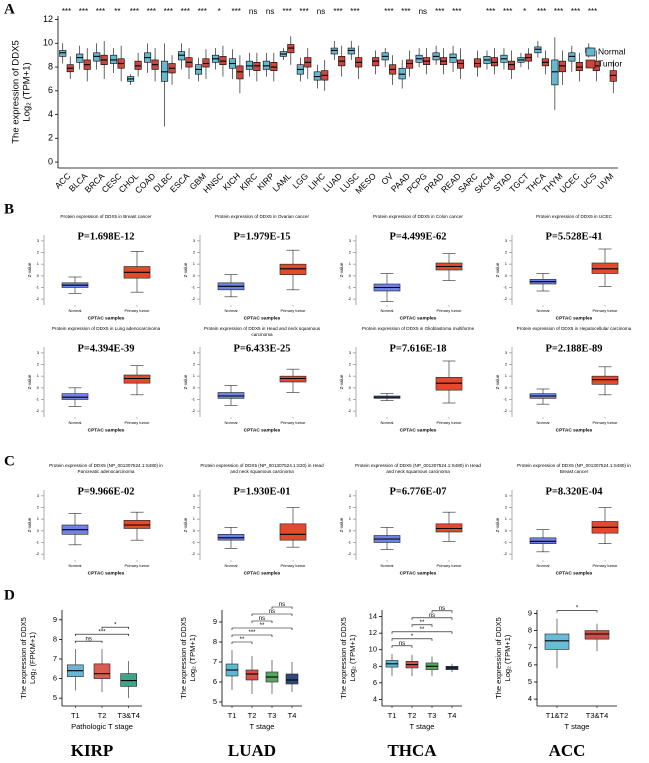 The image size is (649, 763). What do you see at coordinates (128, 715) in the screenshot?
I see `x-tick-label: T3&T4` at bounding box center [128, 715].